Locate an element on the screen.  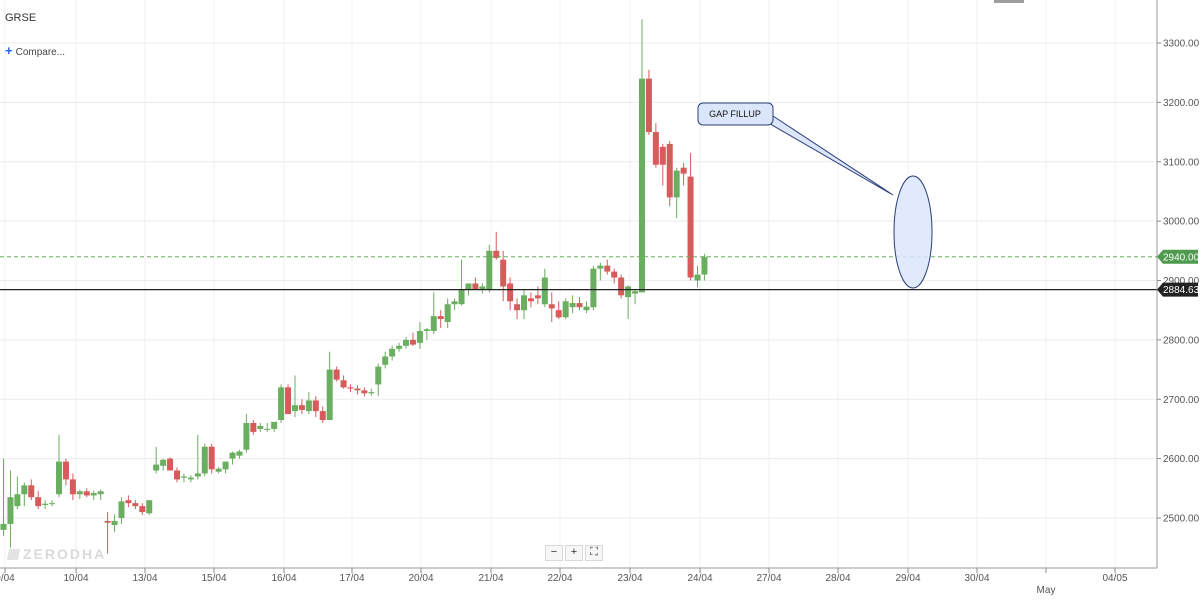
x-tick-label: 10/04 is located at coordinates (75, 578).